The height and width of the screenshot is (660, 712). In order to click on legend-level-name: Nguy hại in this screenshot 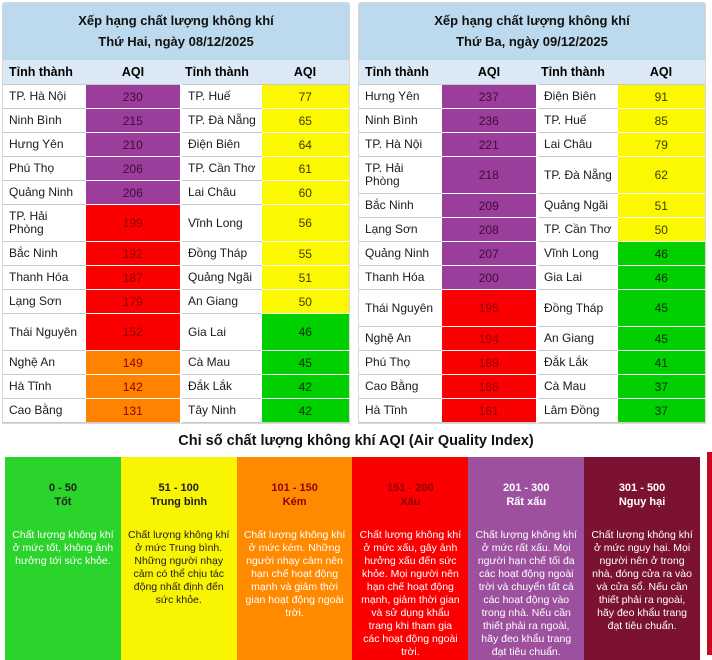, I will do `click(642, 502)`.